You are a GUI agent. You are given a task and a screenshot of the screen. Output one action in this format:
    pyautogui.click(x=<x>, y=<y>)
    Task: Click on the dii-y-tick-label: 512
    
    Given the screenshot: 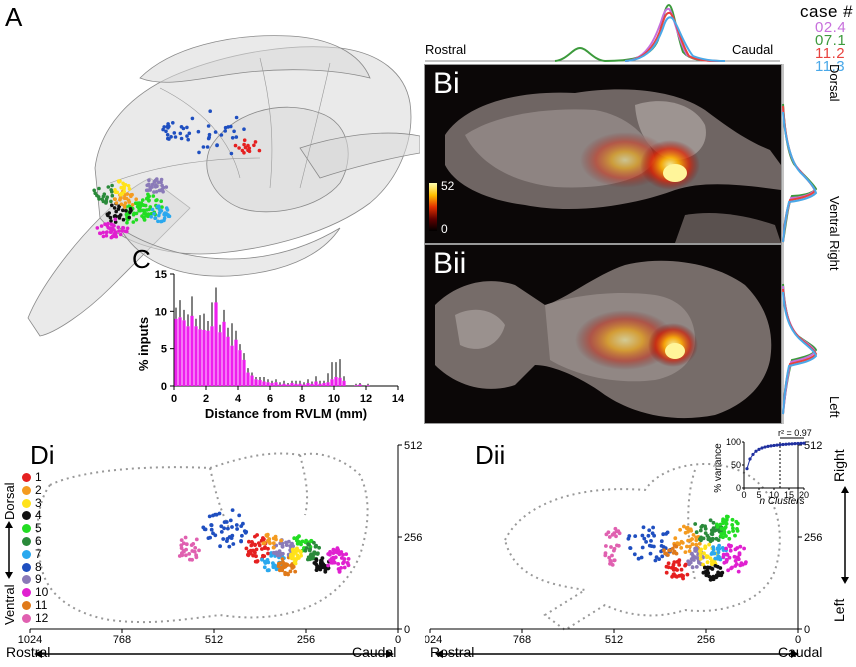 What is the action you would take?
    pyautogui.click(x=813, y=446)
    